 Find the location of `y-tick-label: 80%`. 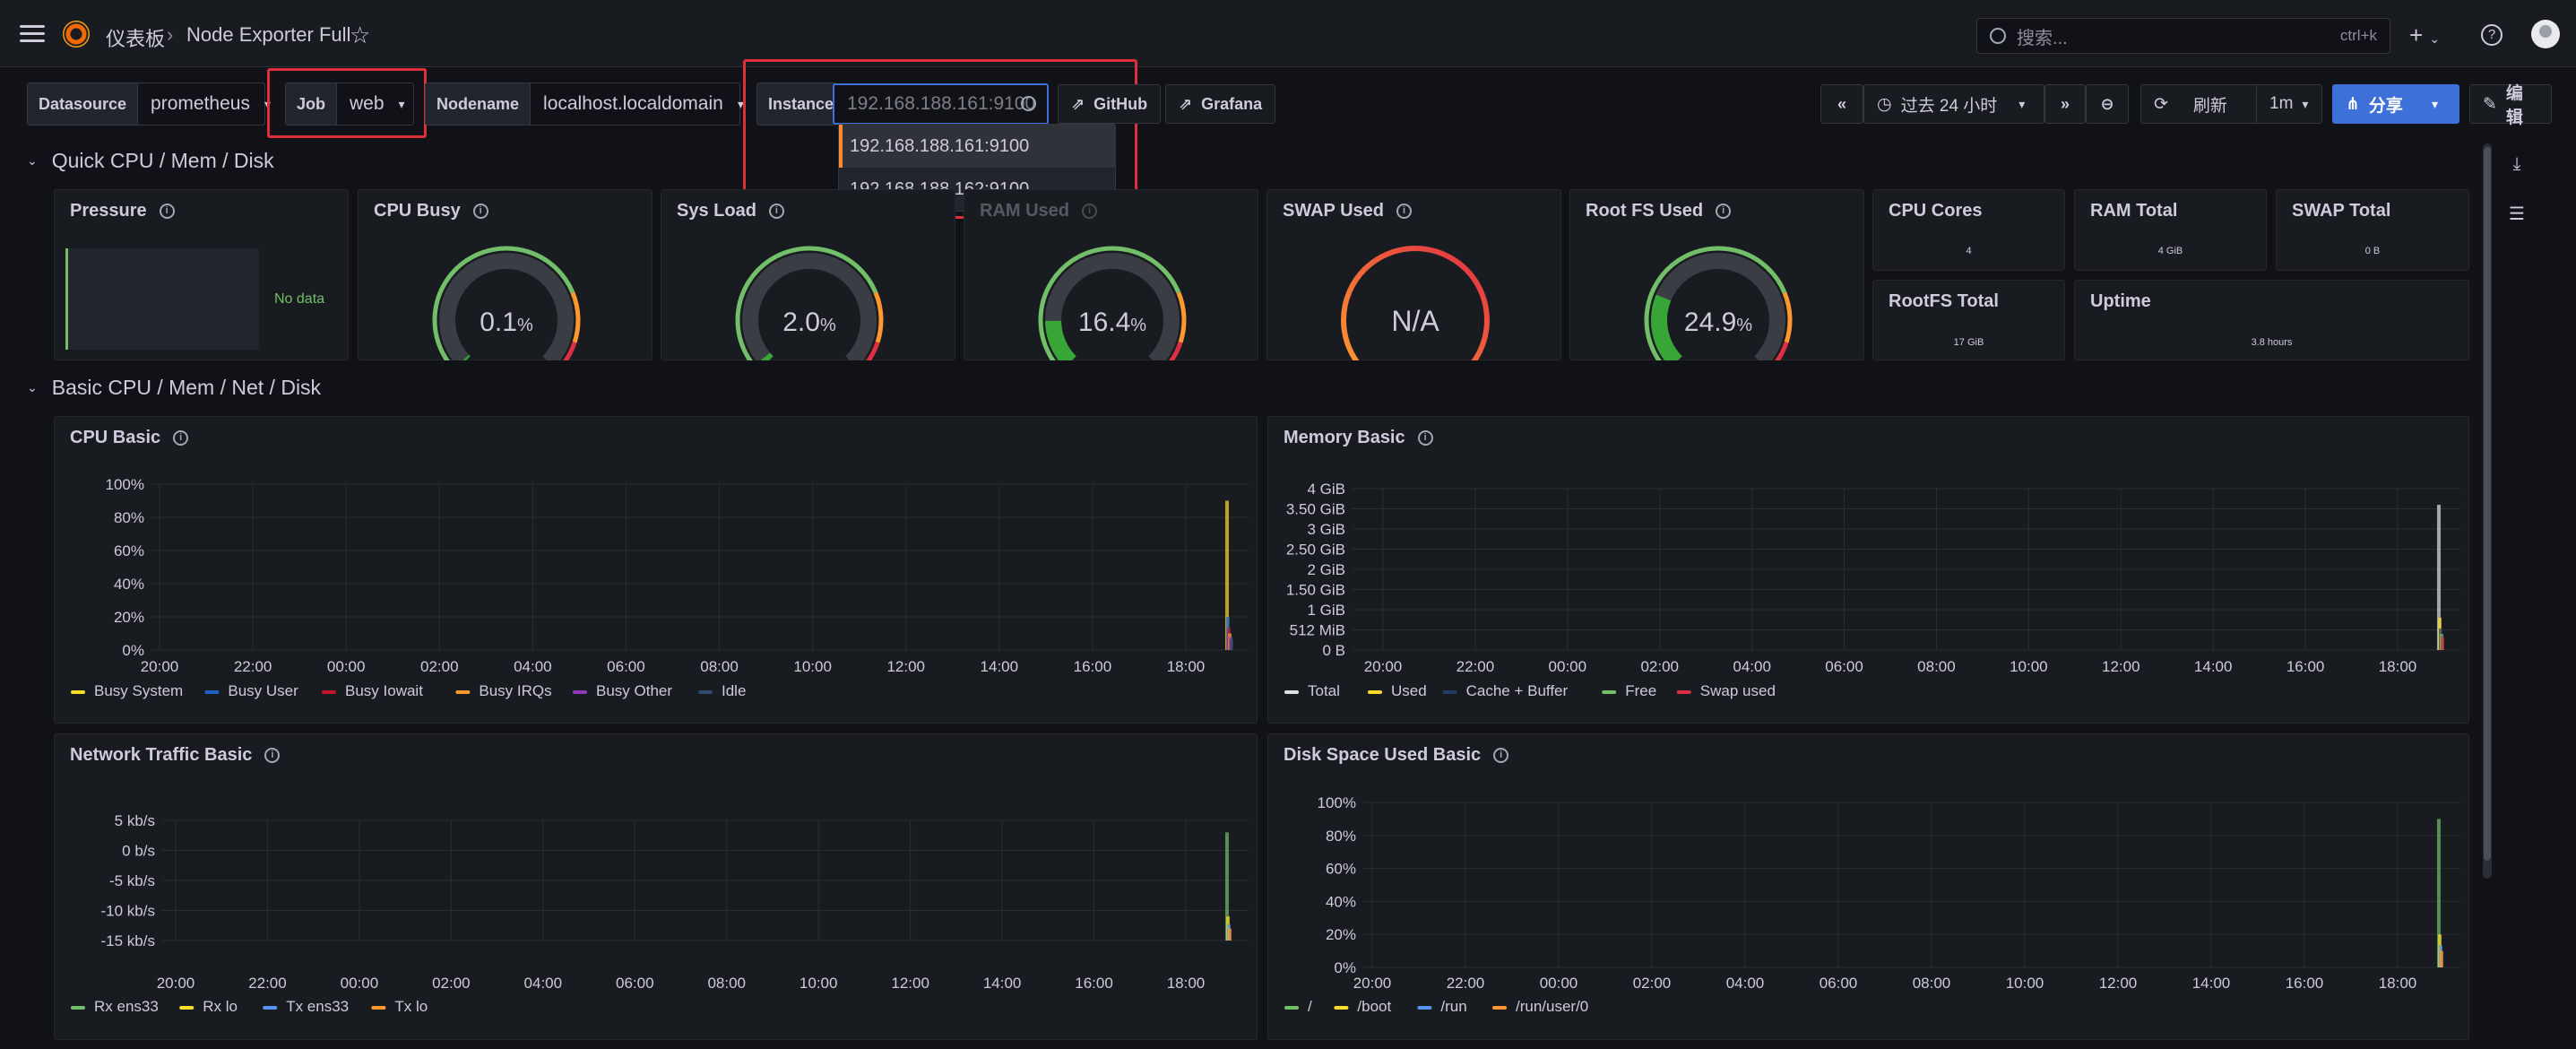

y-tick-label: 80% is located at coordinates (1341, 837).